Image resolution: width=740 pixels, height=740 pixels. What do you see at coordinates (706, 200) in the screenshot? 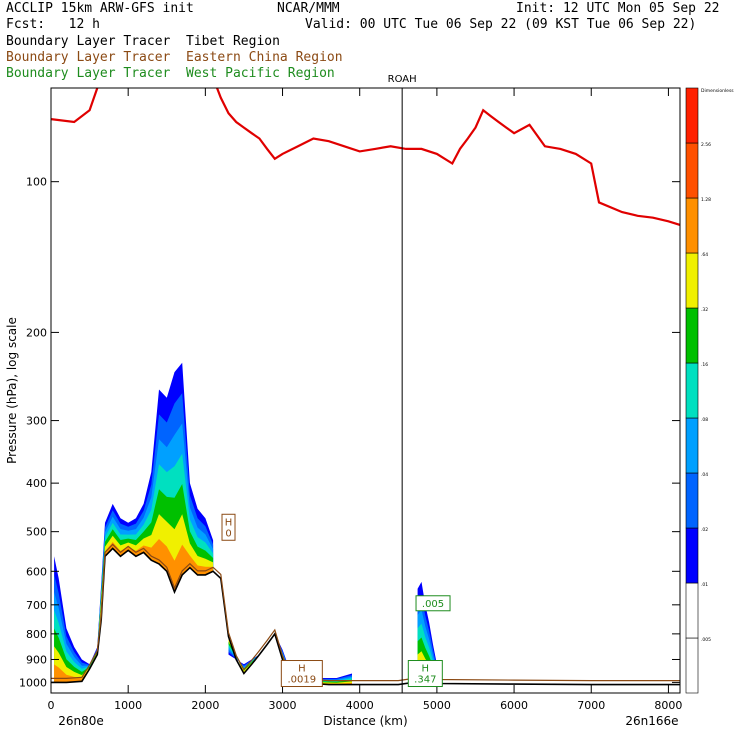
I see `colorbar-tick-label: 1.28` at bounding box center [706, 200].